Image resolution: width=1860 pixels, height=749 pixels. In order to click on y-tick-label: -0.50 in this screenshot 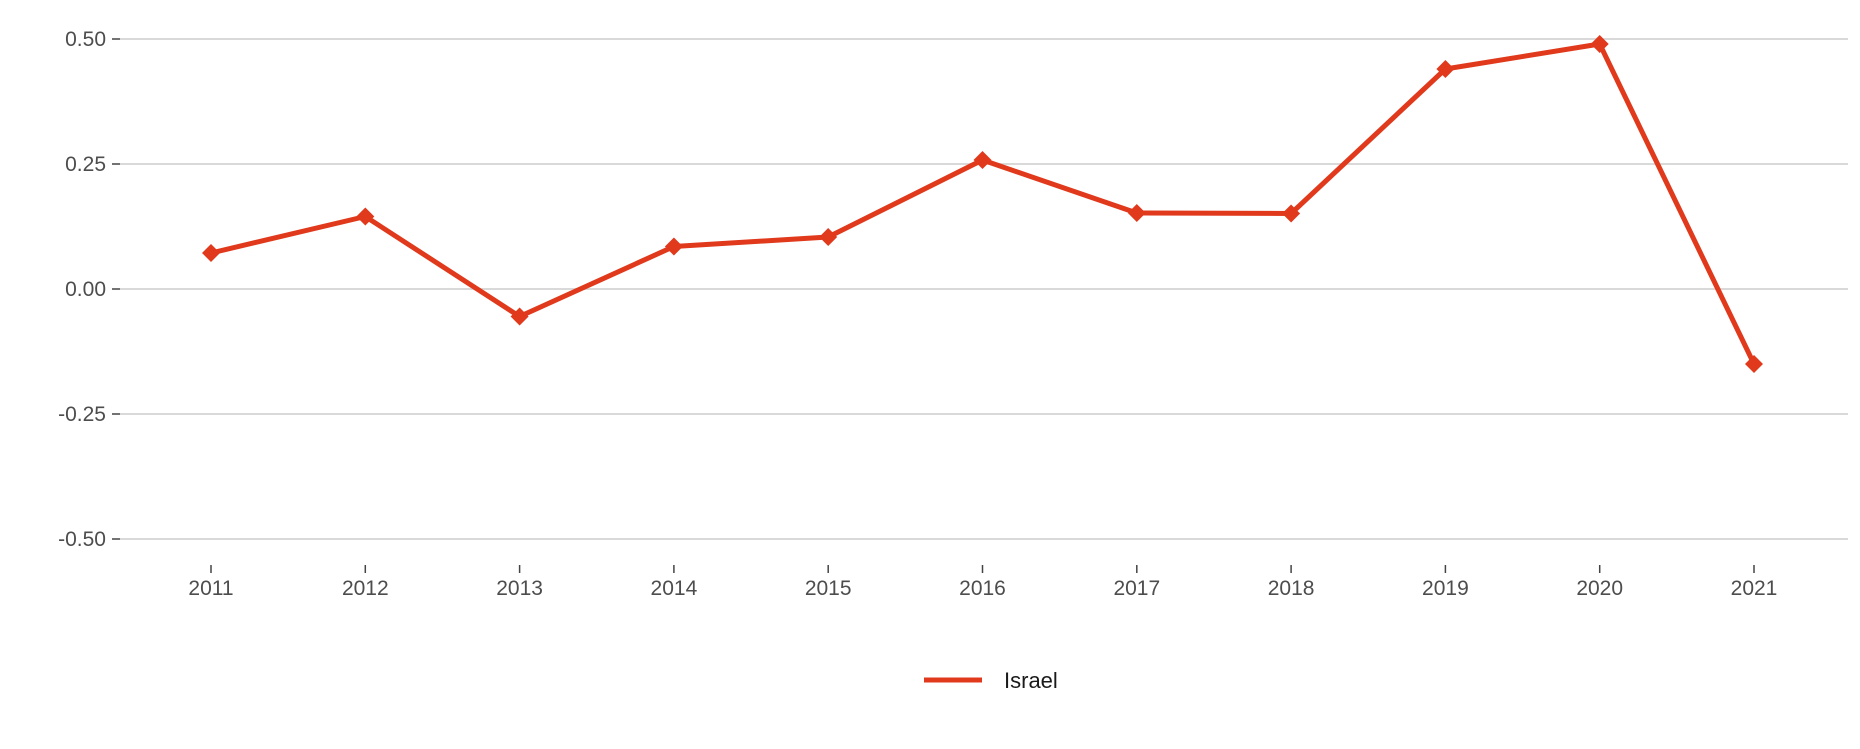, I will do `click(82, 539)`.